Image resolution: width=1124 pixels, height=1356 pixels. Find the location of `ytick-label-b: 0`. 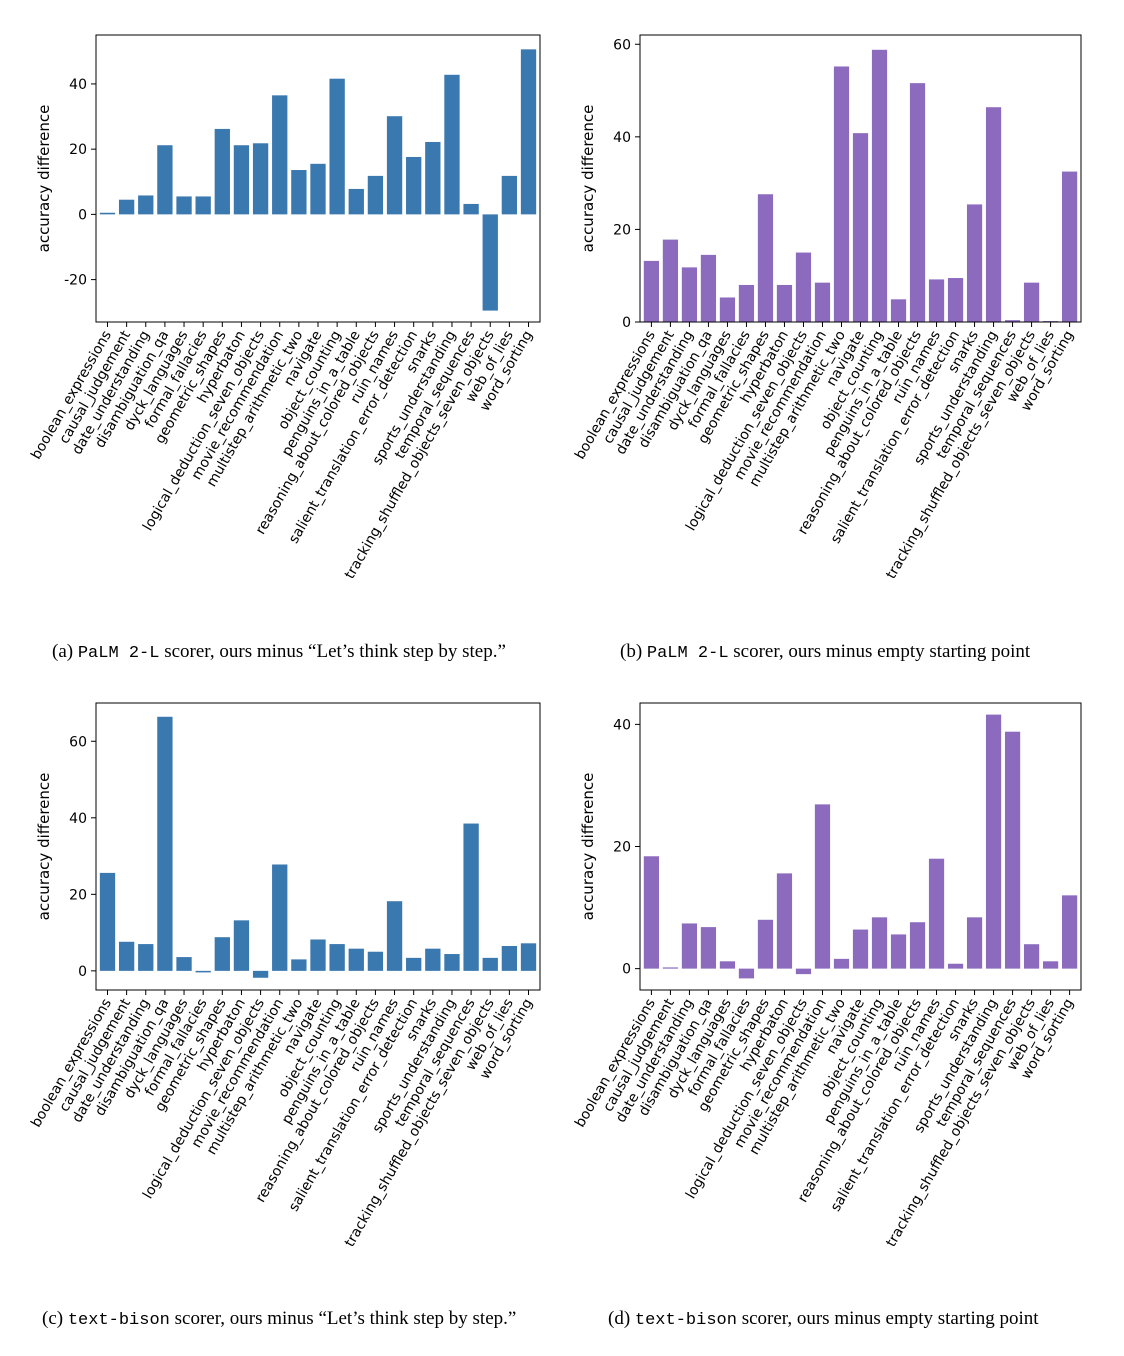

ytick-label-b: 0 is located at coordinates (626, 323).